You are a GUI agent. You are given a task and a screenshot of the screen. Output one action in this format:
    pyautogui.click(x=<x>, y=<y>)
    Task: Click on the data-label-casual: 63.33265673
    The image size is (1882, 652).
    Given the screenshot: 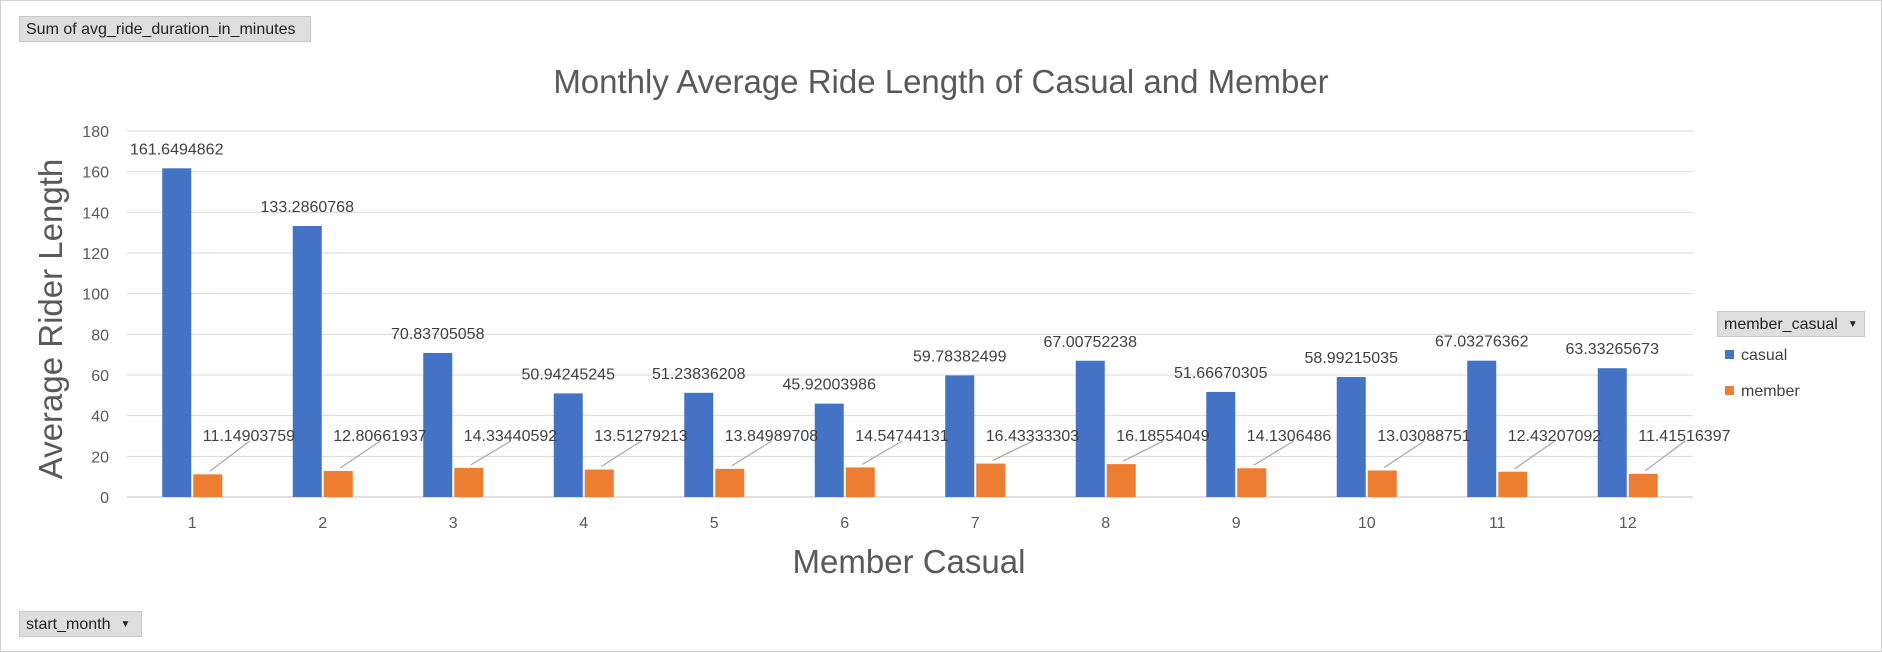 What is the action you would take?
    pyautogui.click(x=1613, y=349)
    